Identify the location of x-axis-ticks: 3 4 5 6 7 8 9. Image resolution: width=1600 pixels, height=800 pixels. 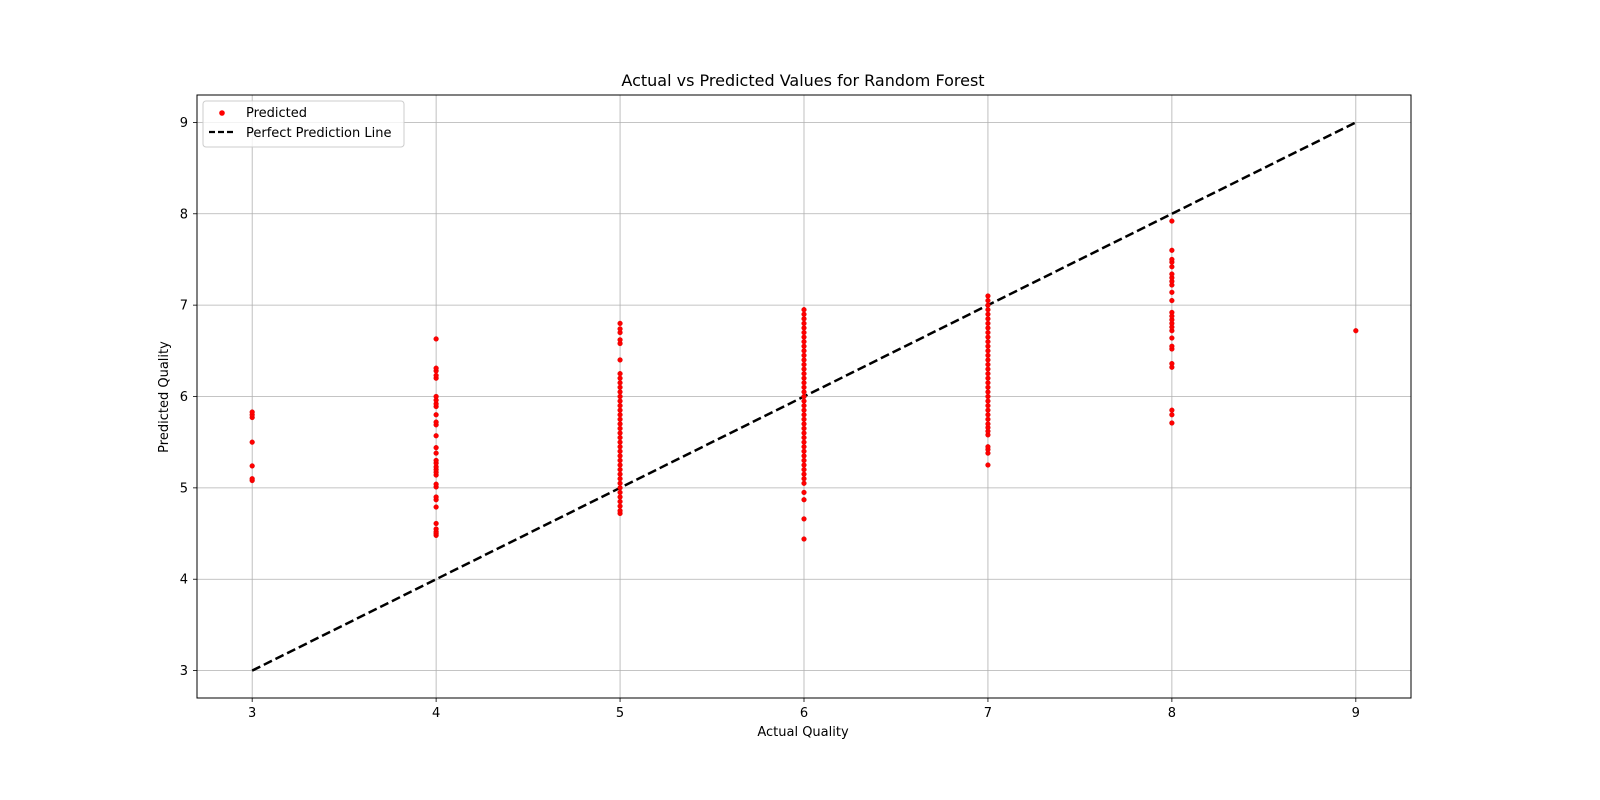
(804, 709).